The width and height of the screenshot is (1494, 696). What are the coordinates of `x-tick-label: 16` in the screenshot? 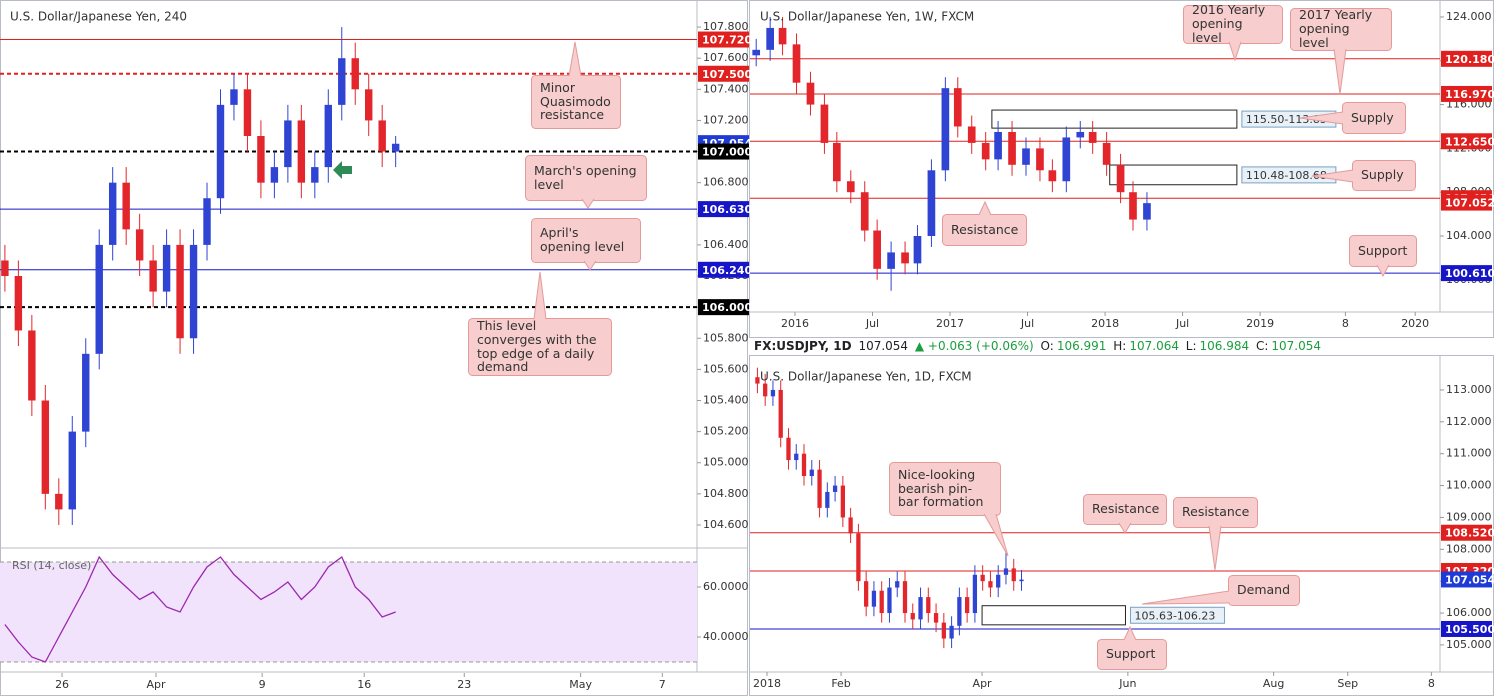 It's located at (364, 684).